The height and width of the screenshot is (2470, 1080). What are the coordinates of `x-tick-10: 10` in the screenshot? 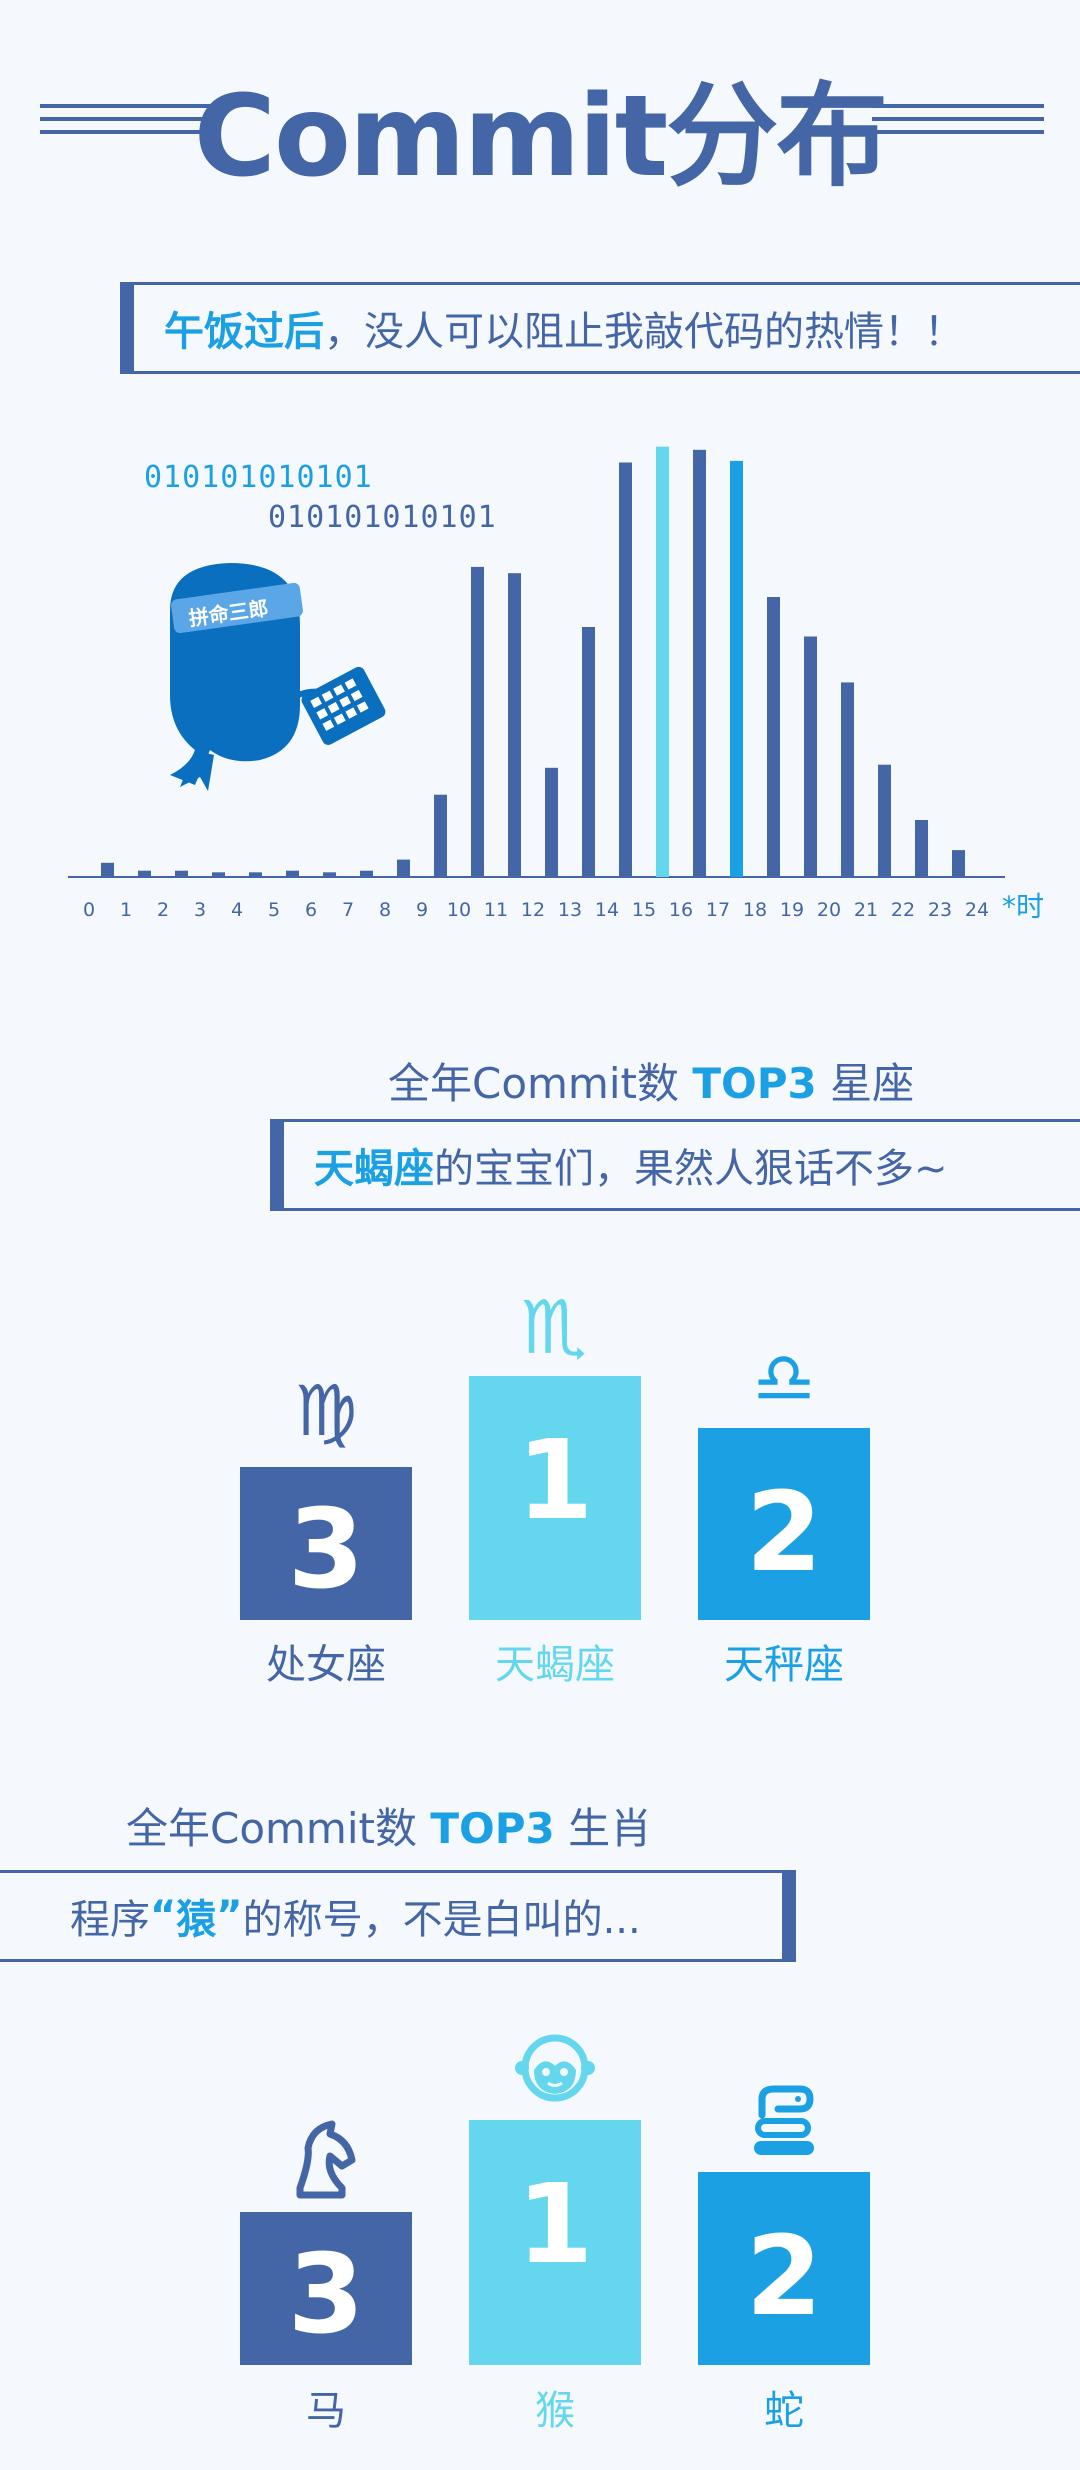 It's located at (459, 910).